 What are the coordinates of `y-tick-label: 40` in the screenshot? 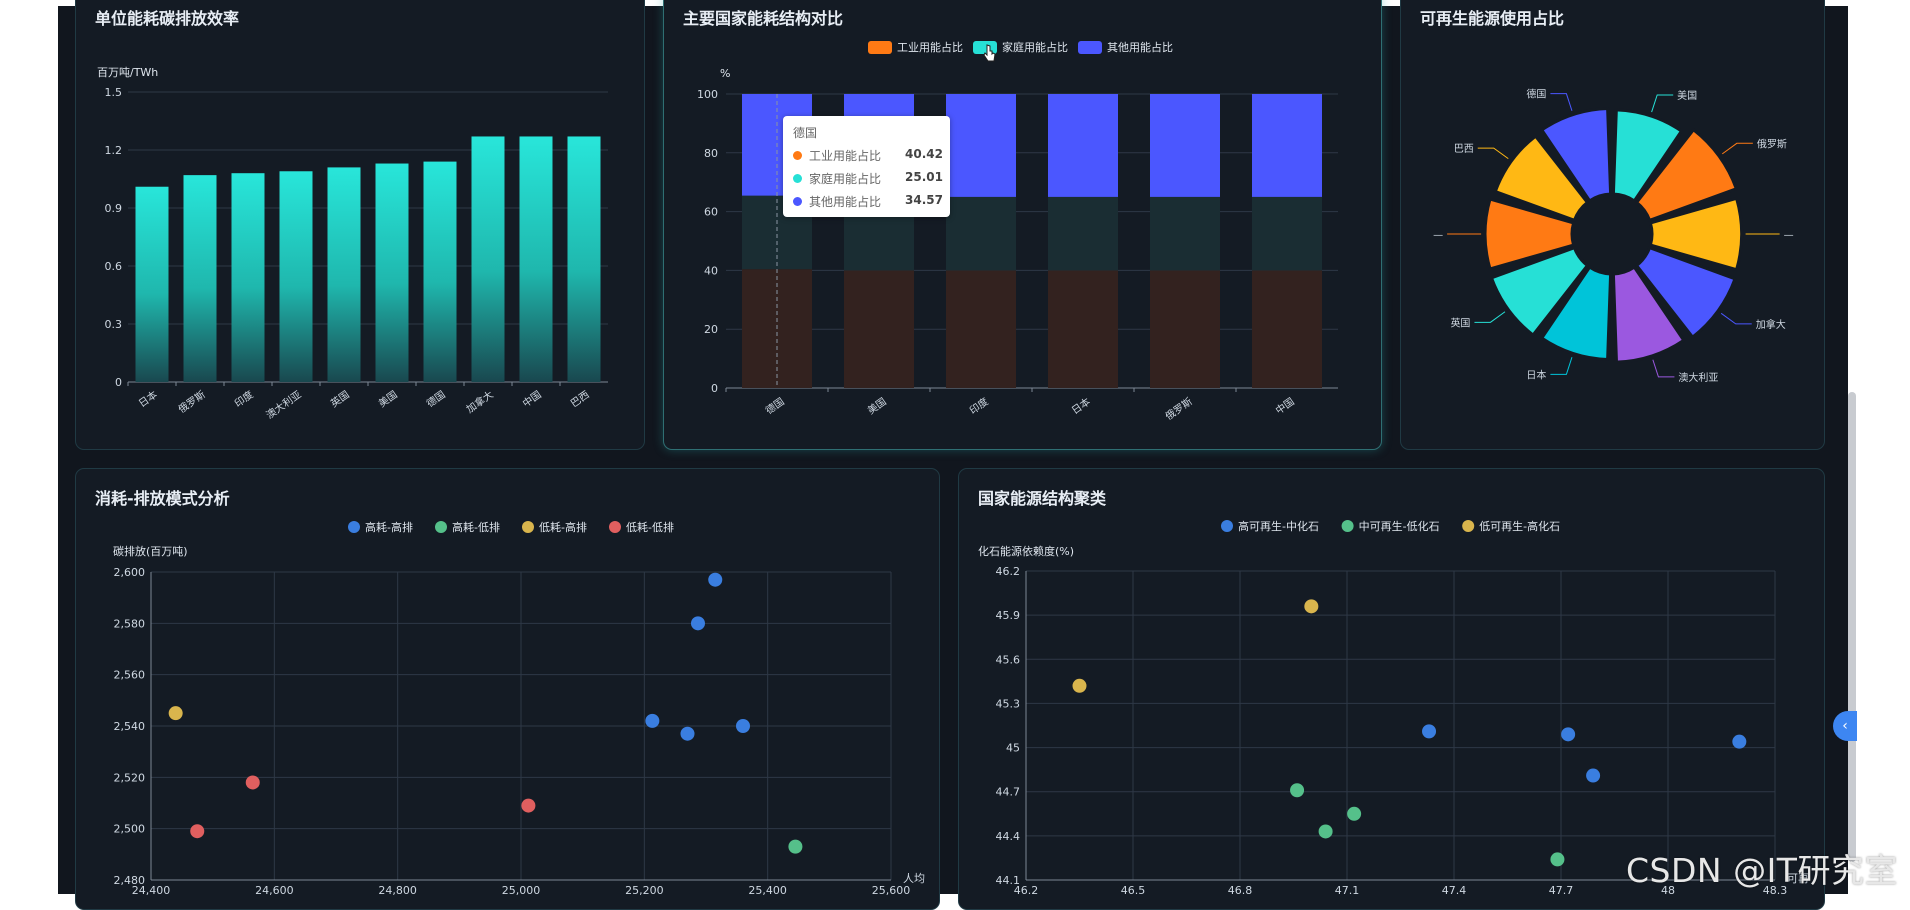 It's located at (711, 270).